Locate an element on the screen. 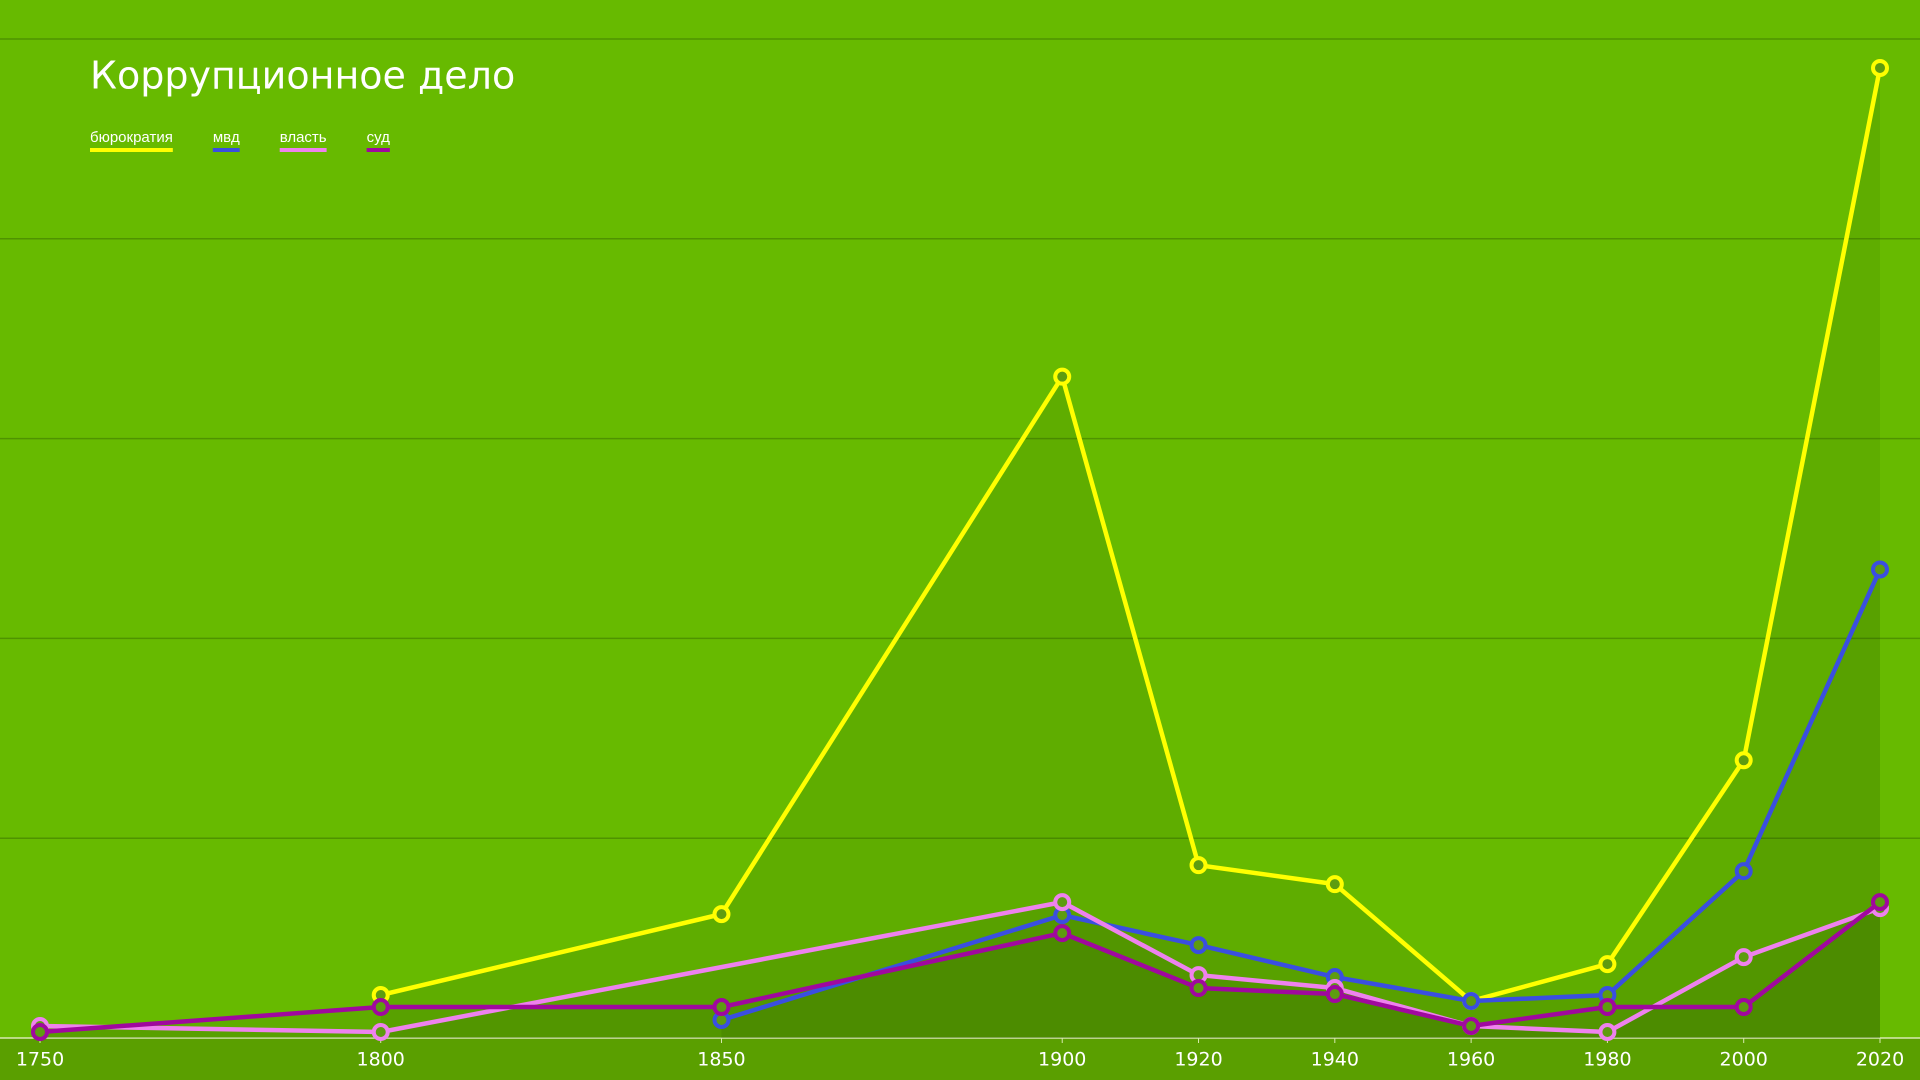 The width and height of the screenshot is (1920, 1080). x-tick-label: 1750 is located at coordinates (40, 1060).